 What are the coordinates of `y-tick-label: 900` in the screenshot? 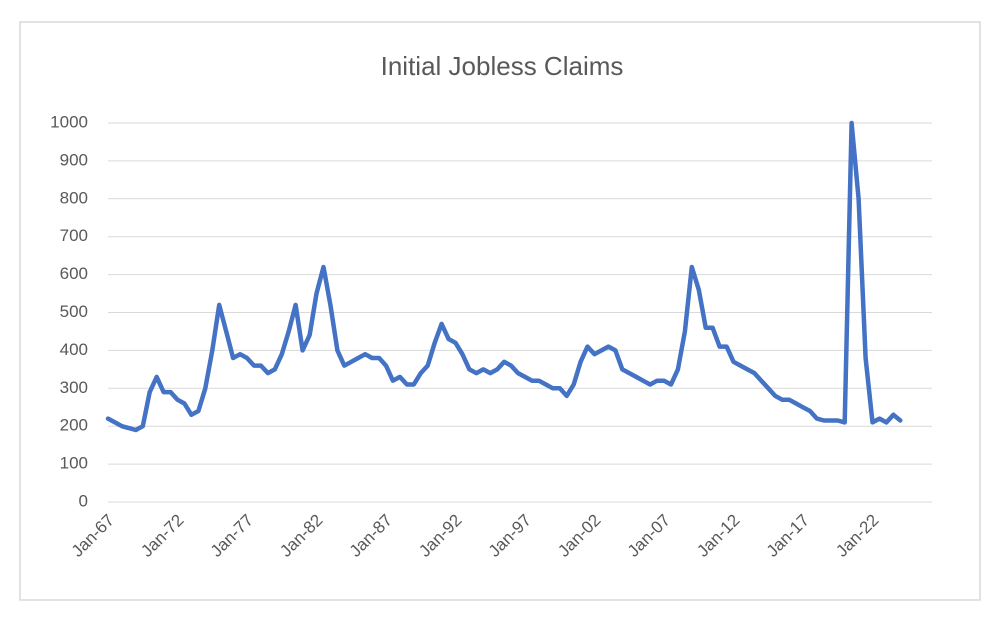 It's located at (74, 159).